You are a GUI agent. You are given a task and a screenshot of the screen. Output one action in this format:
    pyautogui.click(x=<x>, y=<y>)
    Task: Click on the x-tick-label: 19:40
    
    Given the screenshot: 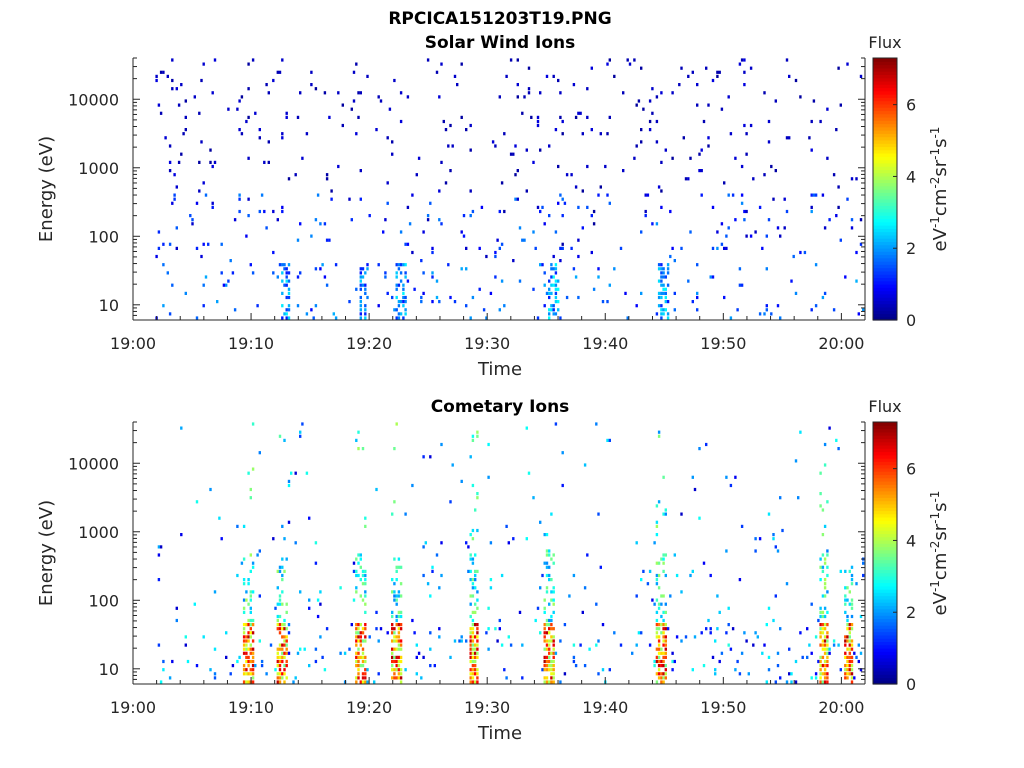 What is the action you would take?
    pyautogui.click(x=605, y=707)
    